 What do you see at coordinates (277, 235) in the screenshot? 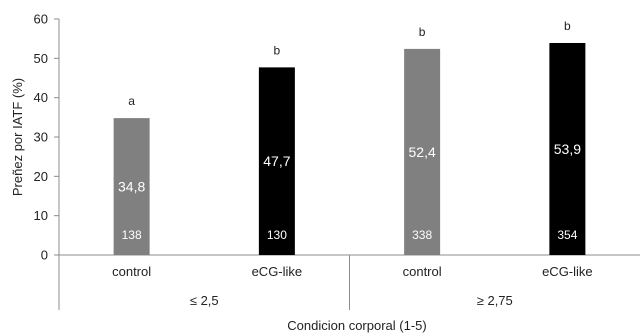
I see `n-label: 130` at bounding box center [277, 235].